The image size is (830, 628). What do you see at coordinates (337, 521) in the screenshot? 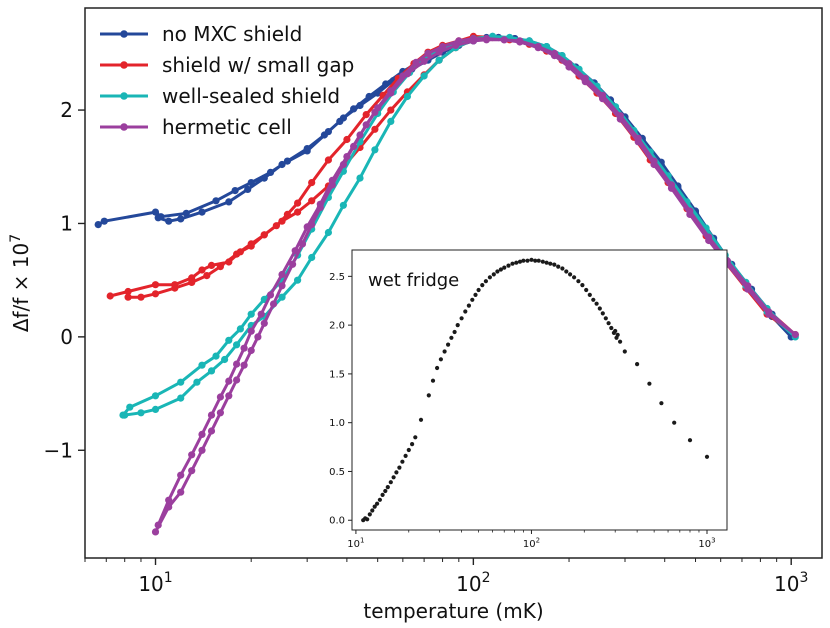
I see `inset-y-tick-label-0: 0.0` at bounding box center [337, 521].